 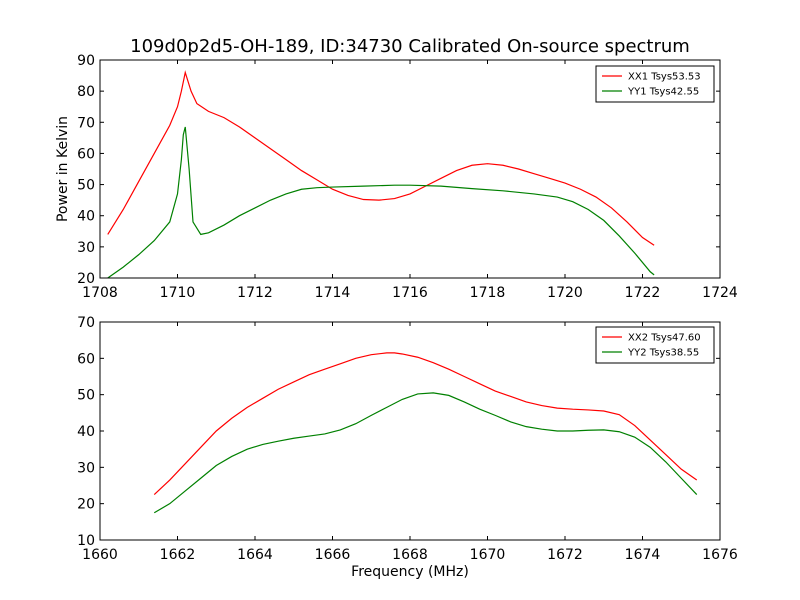 I want to click on top-y-tick-label: 70, so click(x=86, y=123).